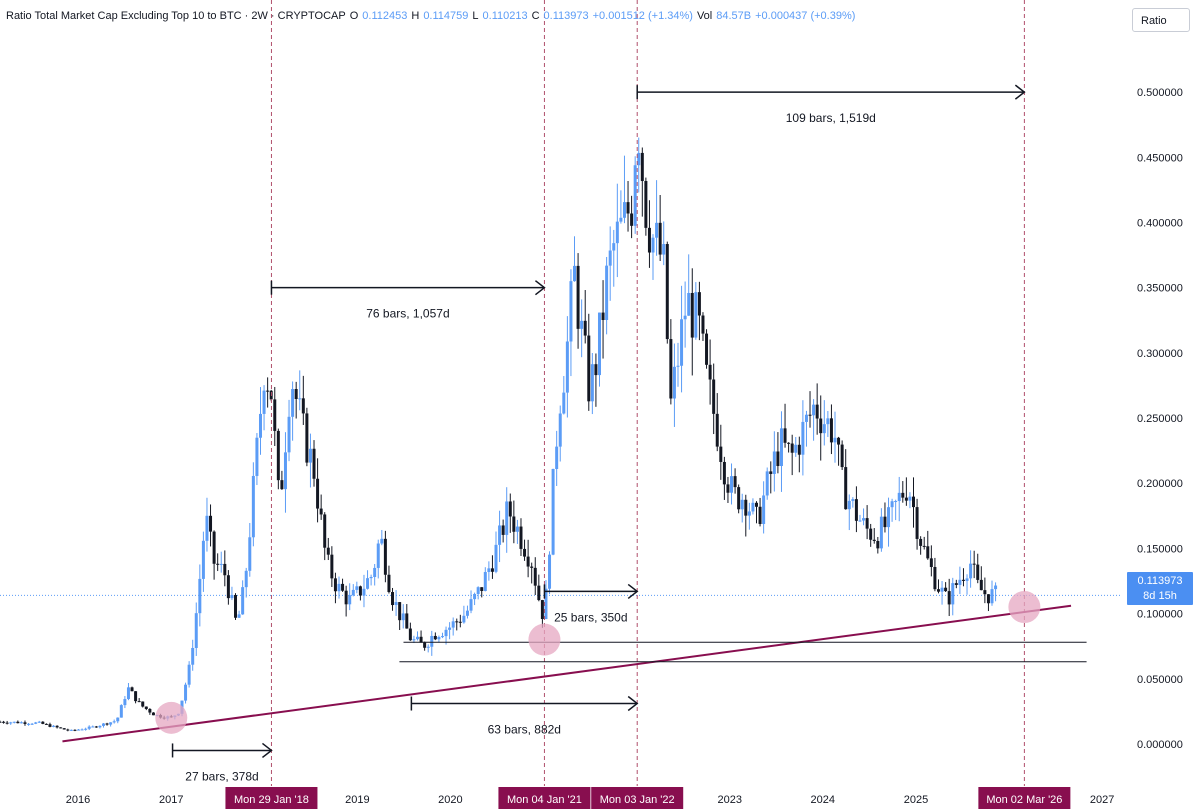 The height and width of the screenshot is (811, 1200). What do you see at coordinates (1160, 581) in the screenshot?
I see `last-price-value: 0.113973` at bounding box center [1160, 581].